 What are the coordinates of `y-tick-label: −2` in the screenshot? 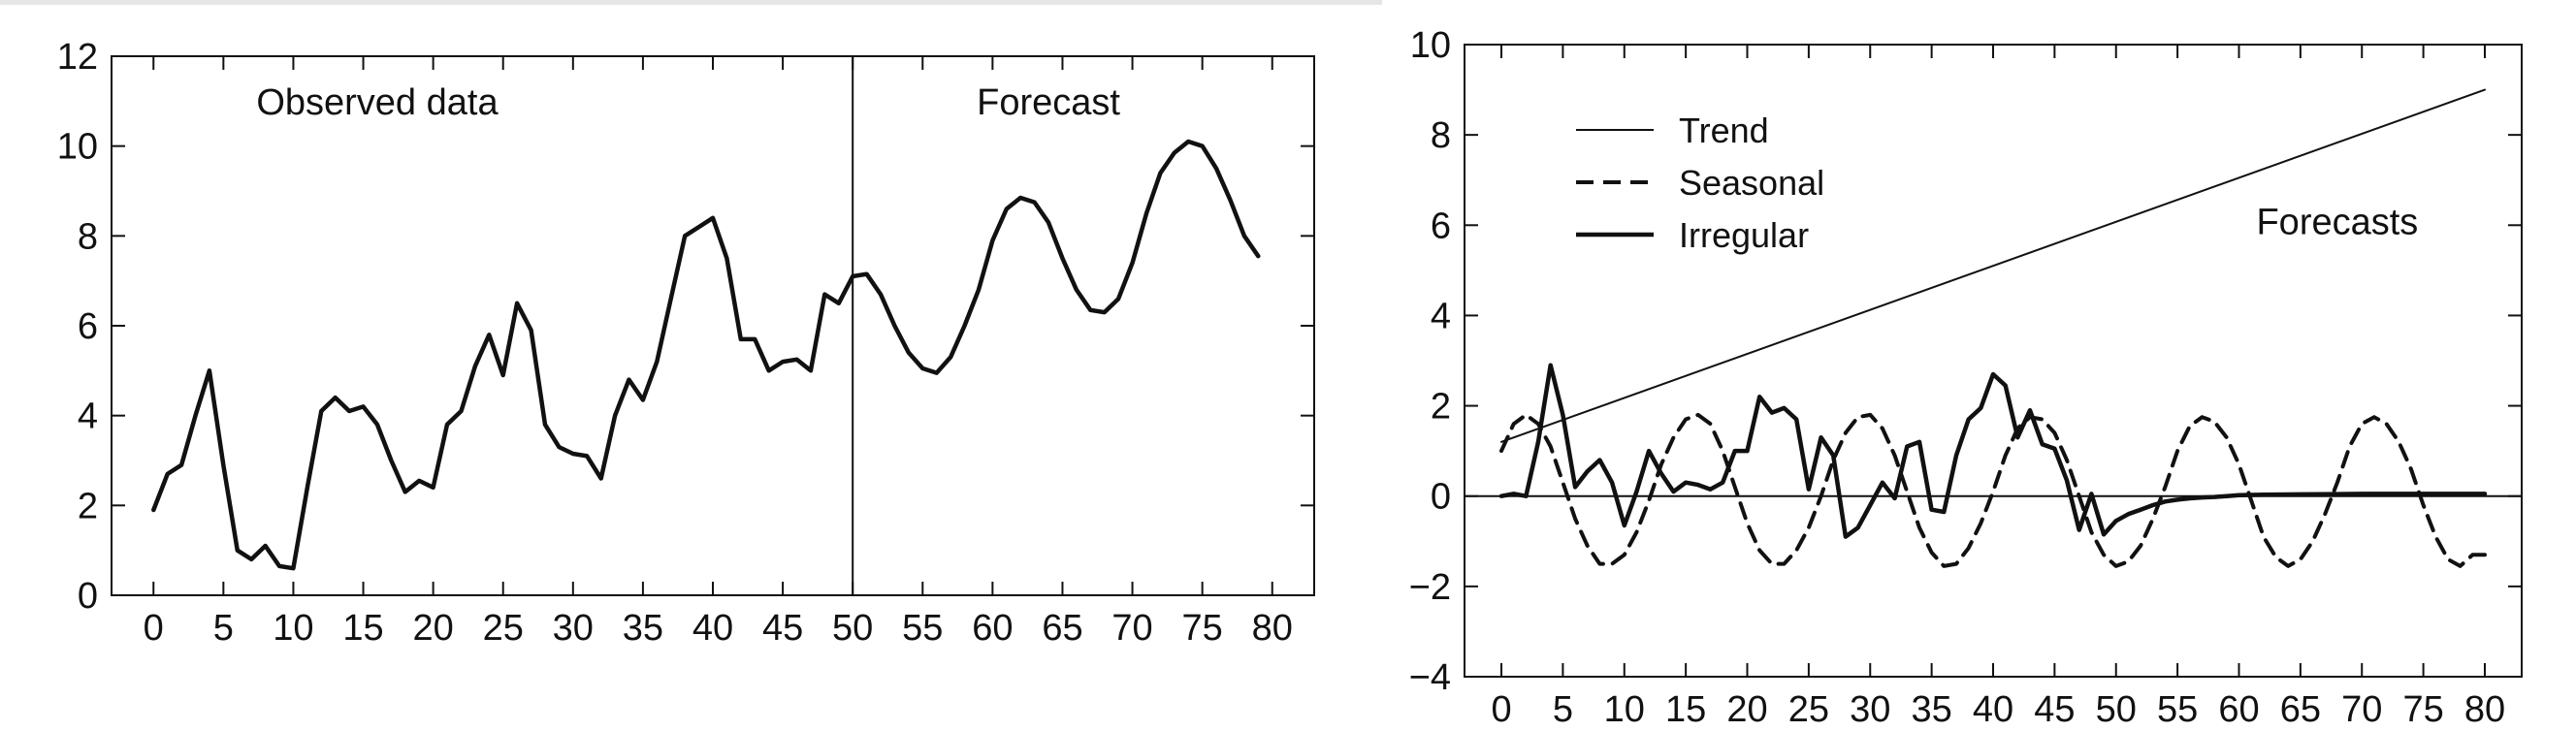 It's located at (1430, 587).